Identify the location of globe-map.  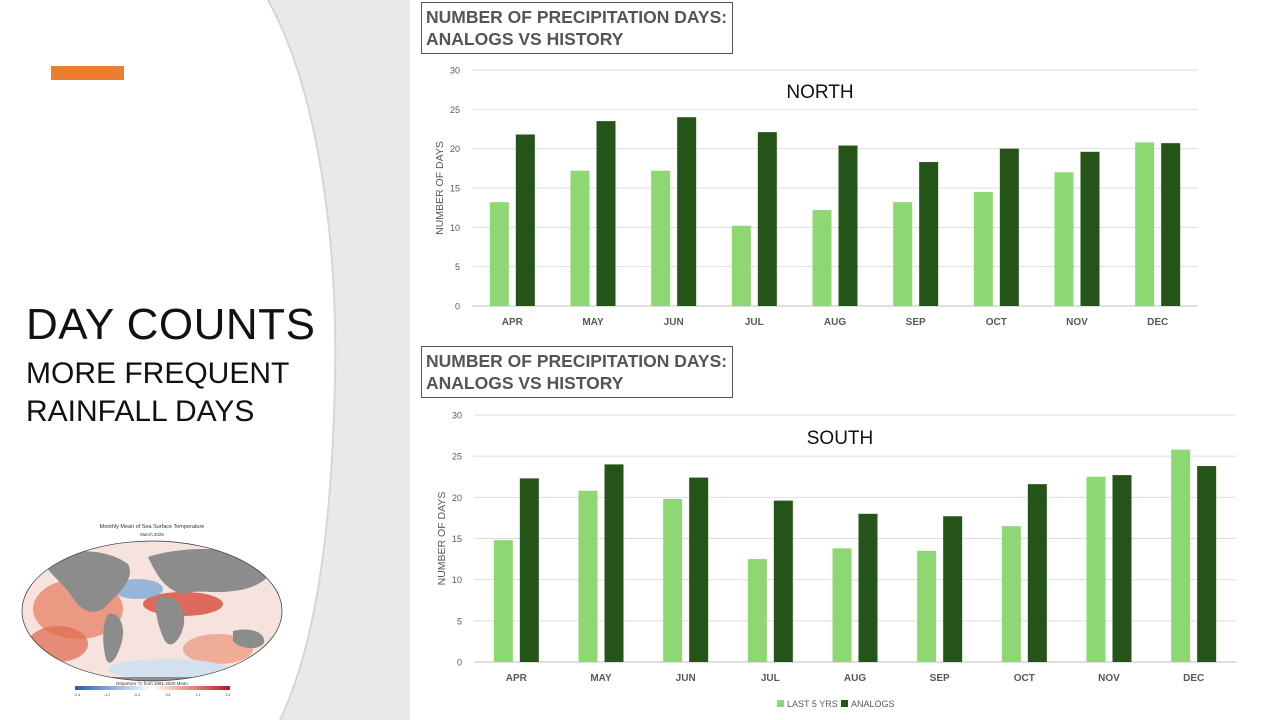
(152, 611).